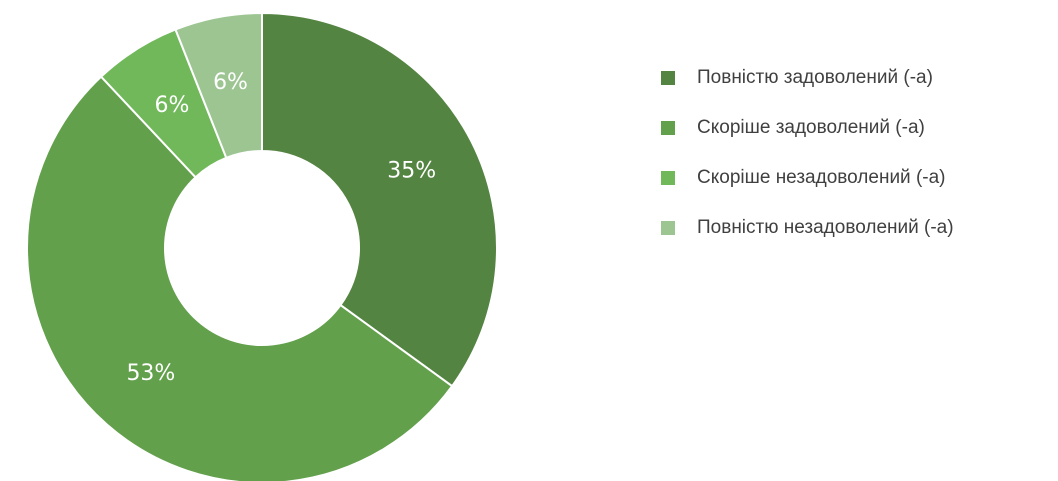 The image size is (1058, 481). Describe the element at coordinates (821, 177) in the screenshot. I see `legend-label: Скоріше незадоволений (-а)` at that location.